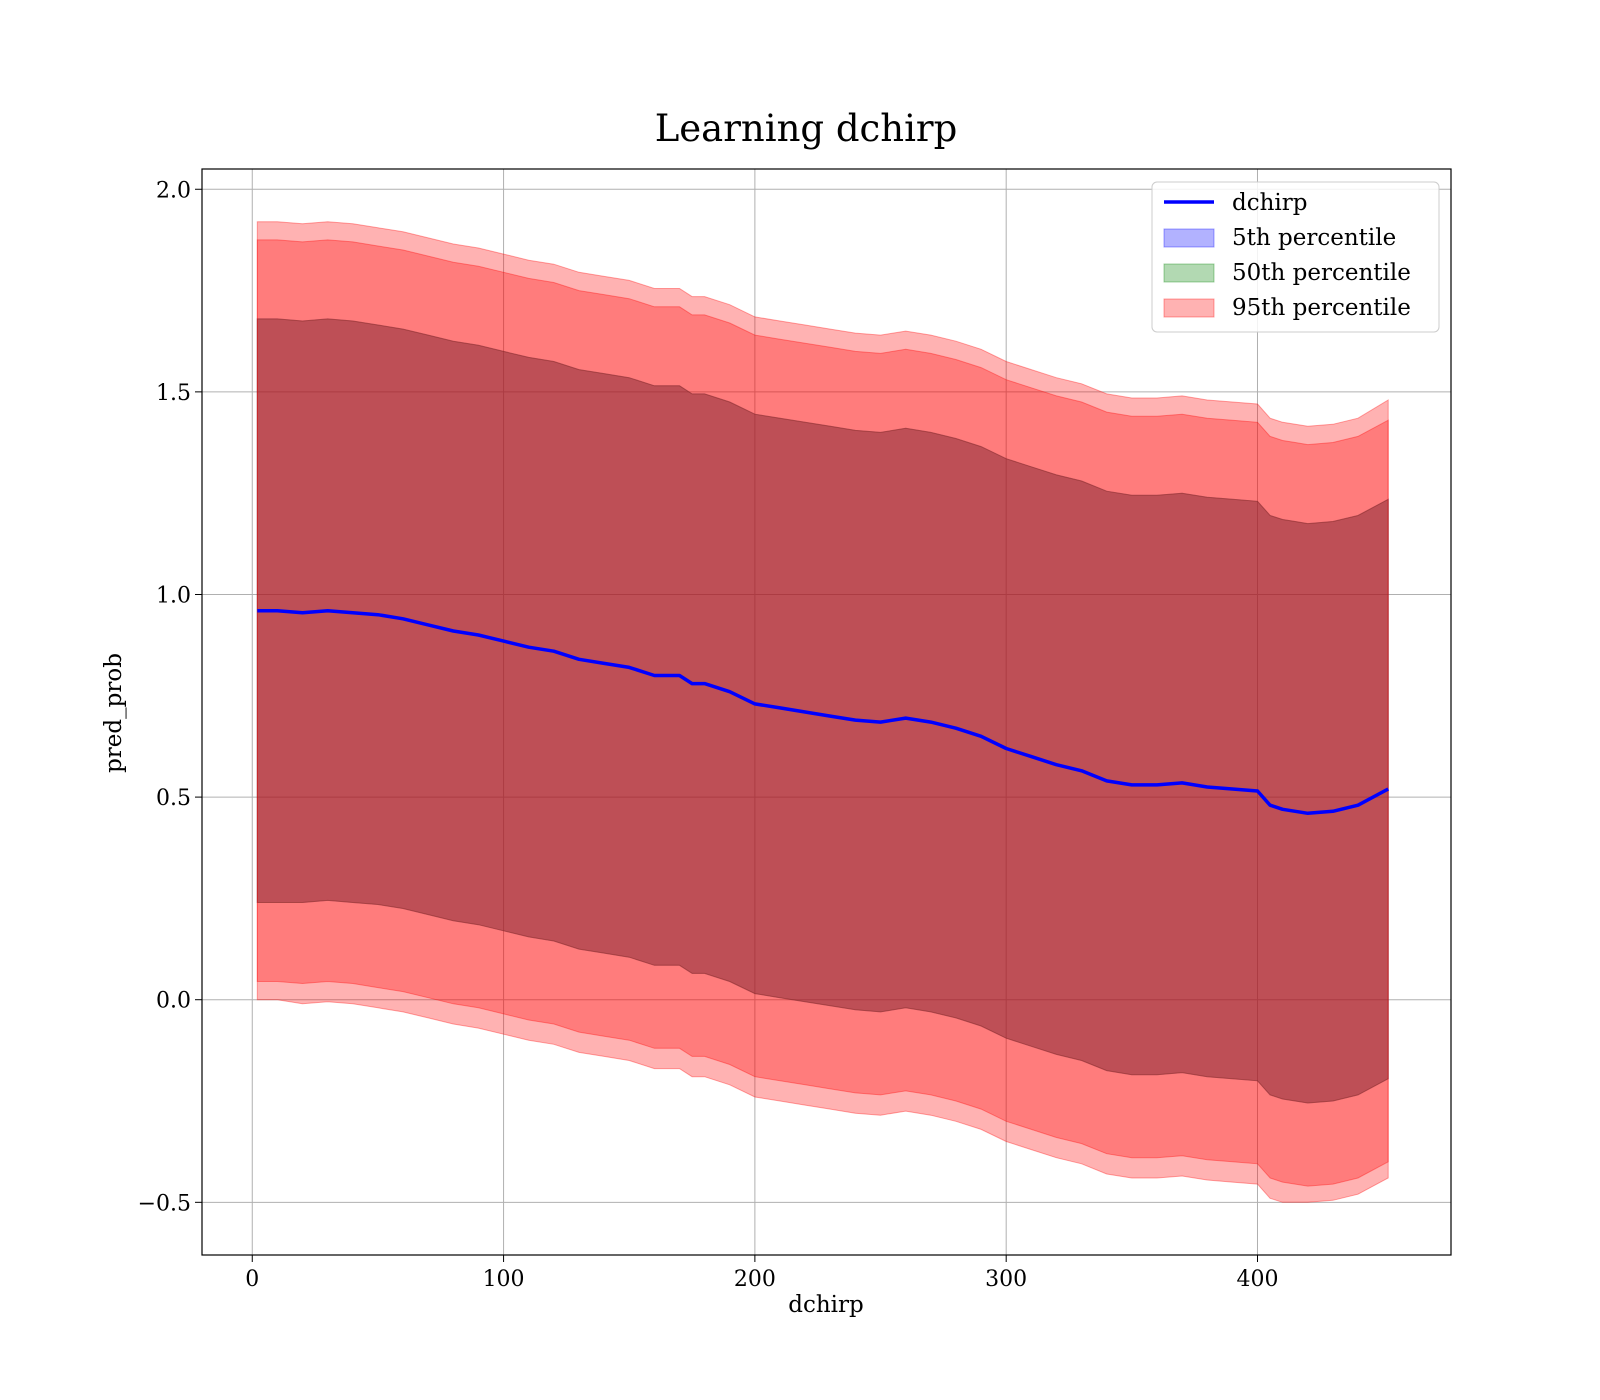 The width and height of the screenshot is (1600, 1400). I want to click on x-tick-label: 0, so click(252, 1279).